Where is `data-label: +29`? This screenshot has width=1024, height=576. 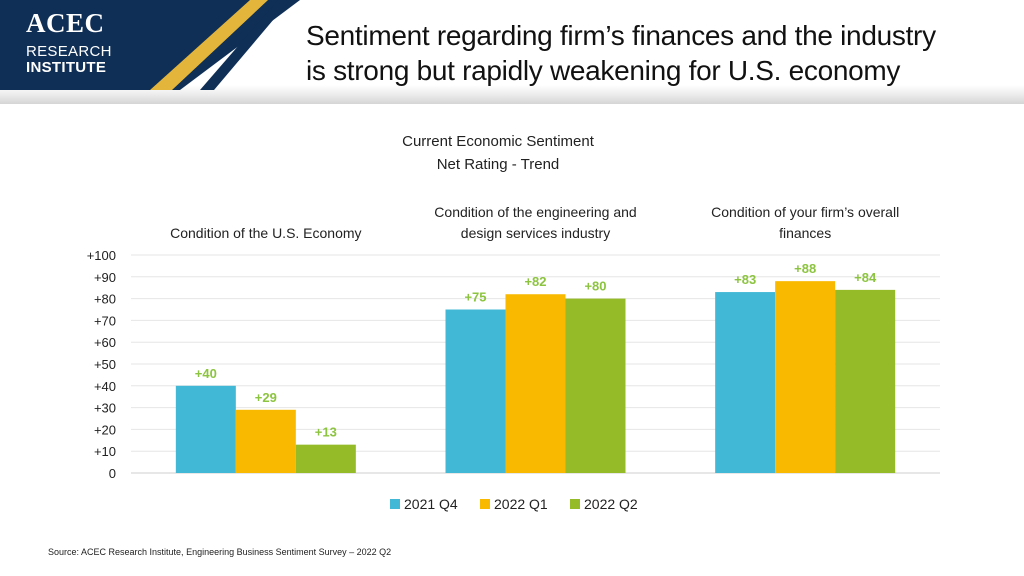
data-label: +29 is located at coordinates (266, 397).